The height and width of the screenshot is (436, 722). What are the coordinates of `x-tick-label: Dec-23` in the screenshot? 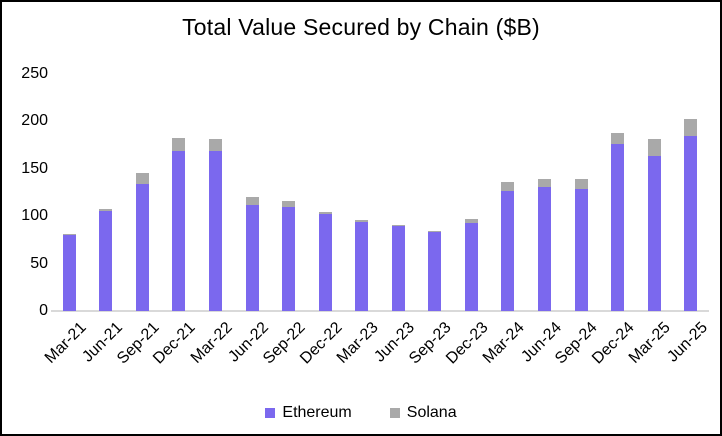 It's located at (467, 343).